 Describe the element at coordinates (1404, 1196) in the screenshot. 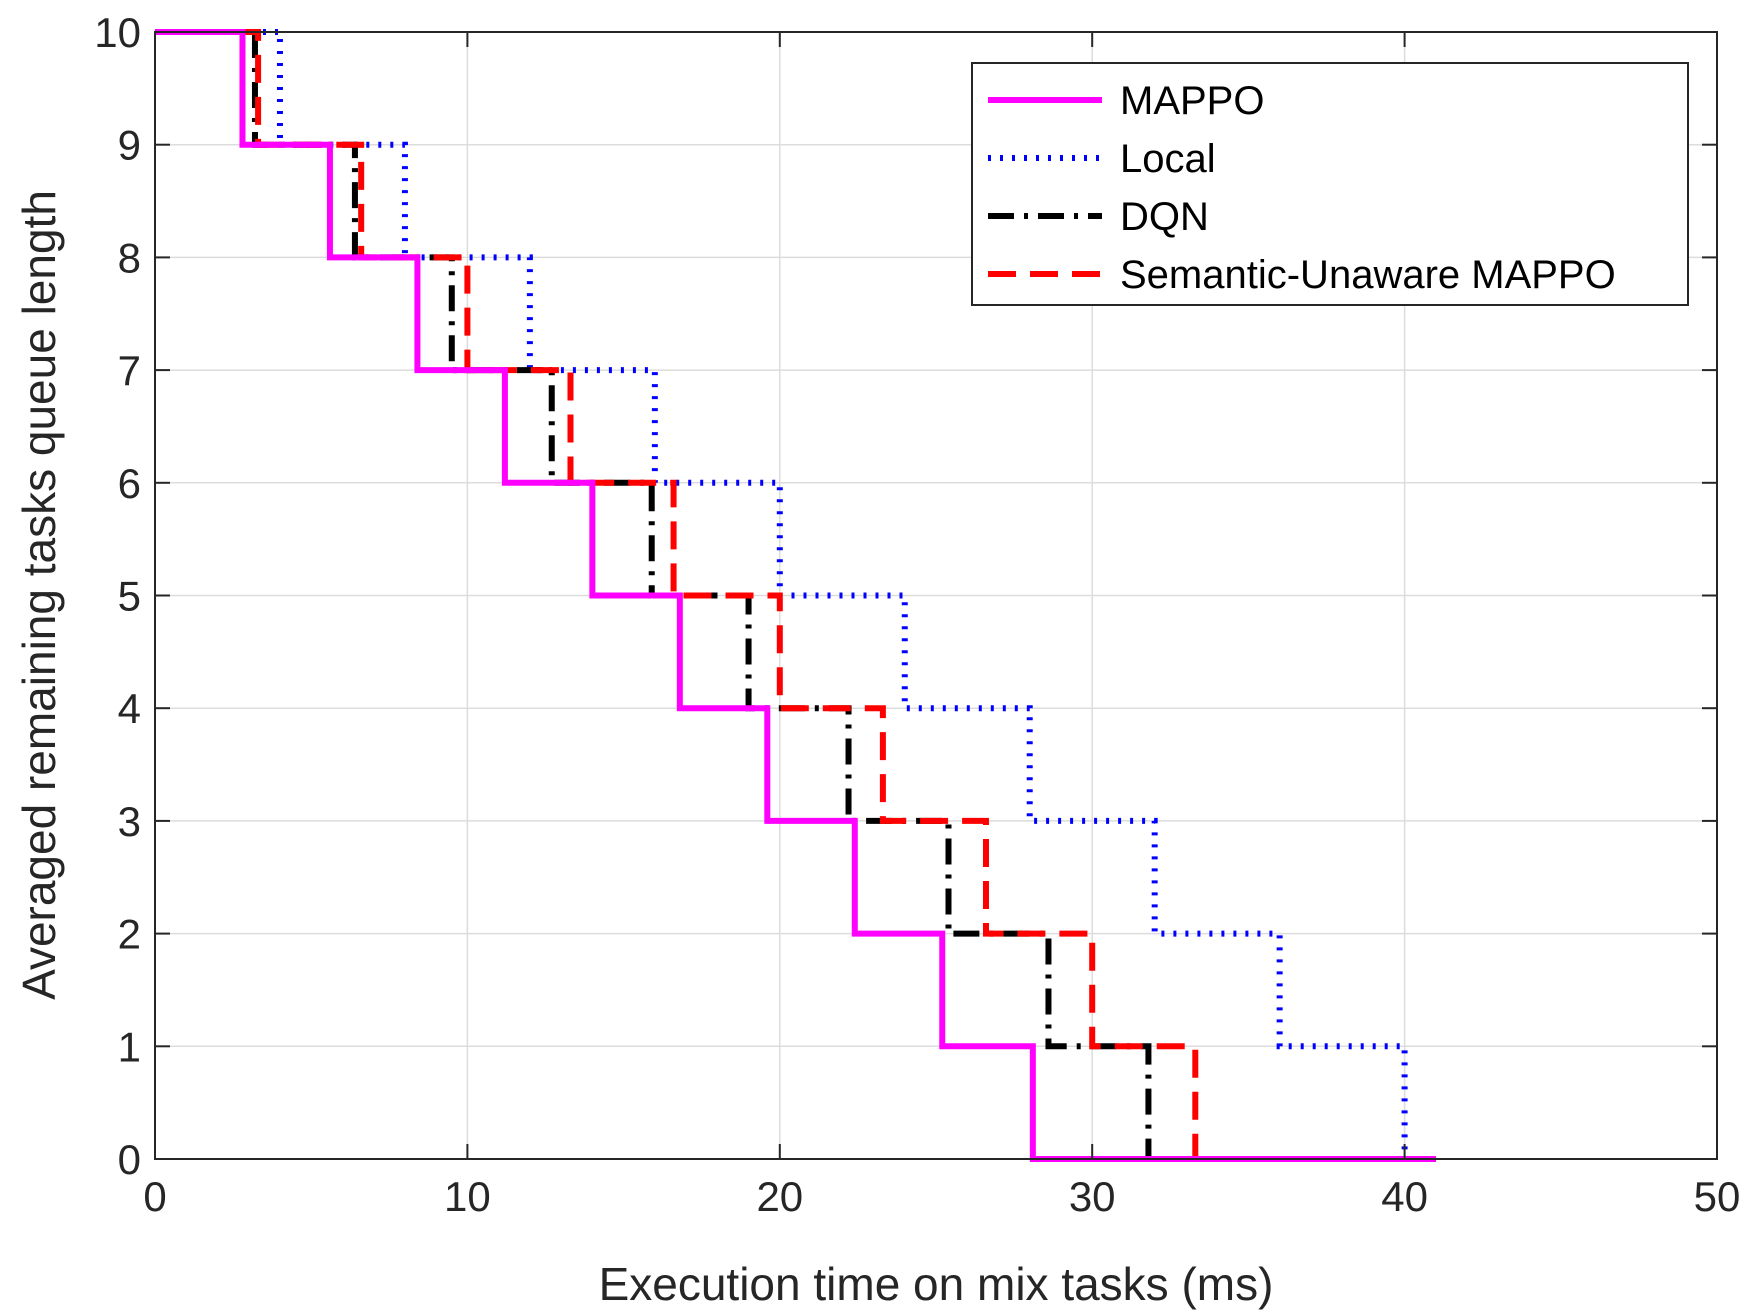

I see `x-tick-label: 40` at that location.